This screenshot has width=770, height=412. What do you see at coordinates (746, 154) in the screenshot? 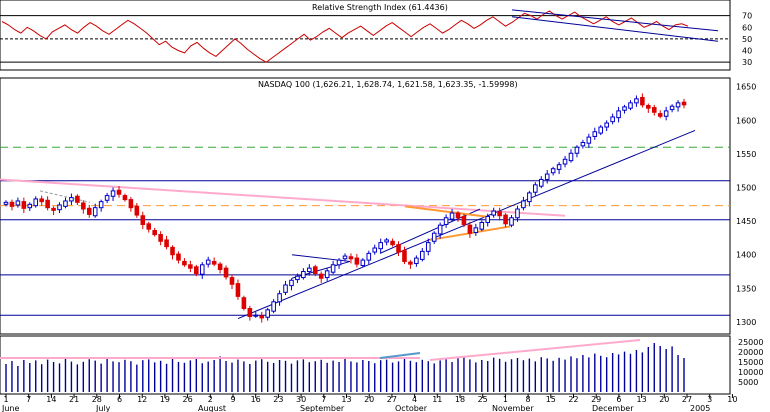
I see `price-tick-label: 1550` at bounding box center [746, 154].